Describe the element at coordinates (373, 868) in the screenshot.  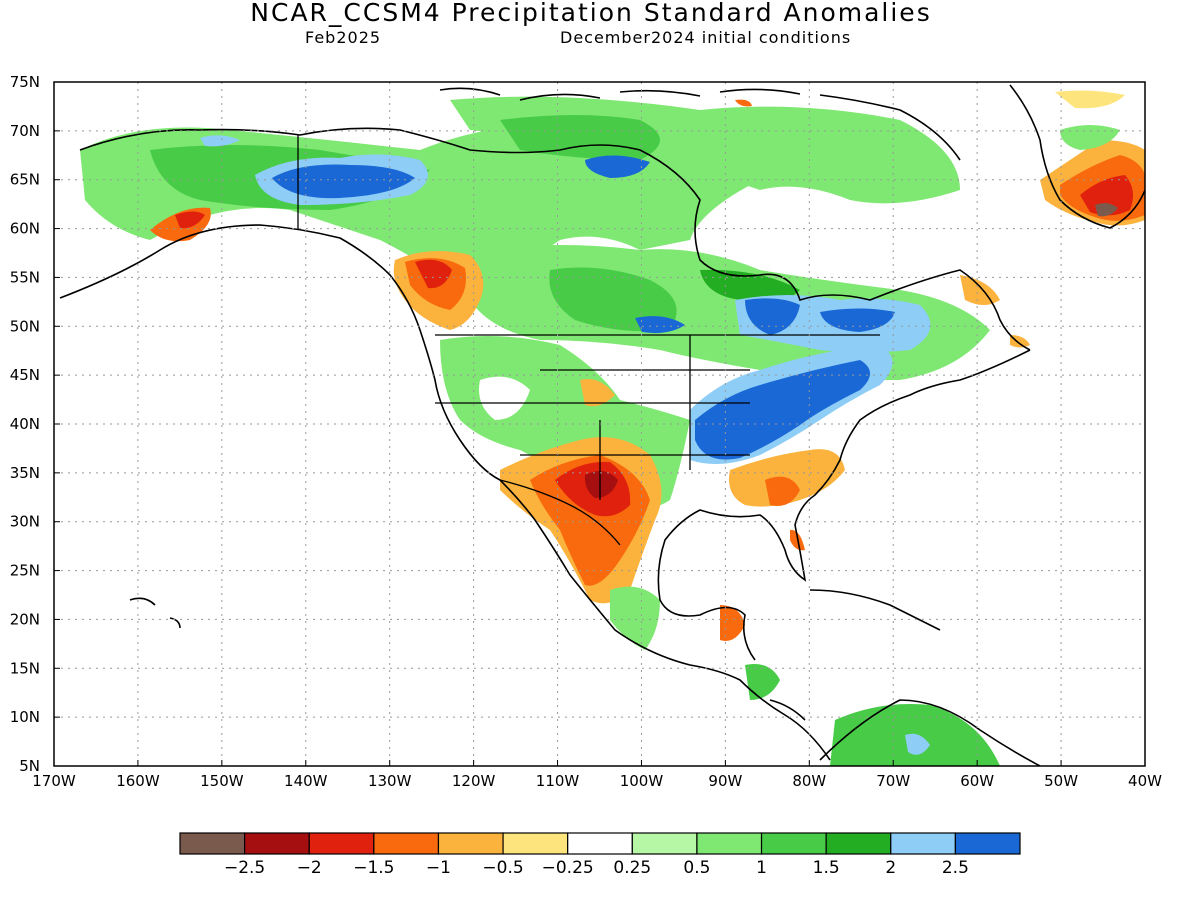
I see `colorbar-label: −1.5` at that location.